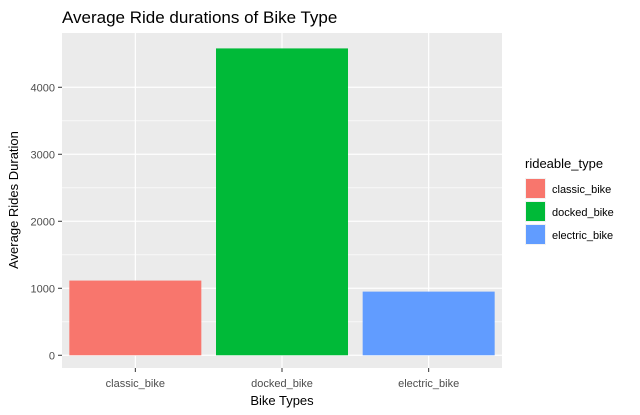 Image resolution: width=640 pixels, height=415 pixels. I want to click on x-axis-title: Bike Types, so click(282, 400).